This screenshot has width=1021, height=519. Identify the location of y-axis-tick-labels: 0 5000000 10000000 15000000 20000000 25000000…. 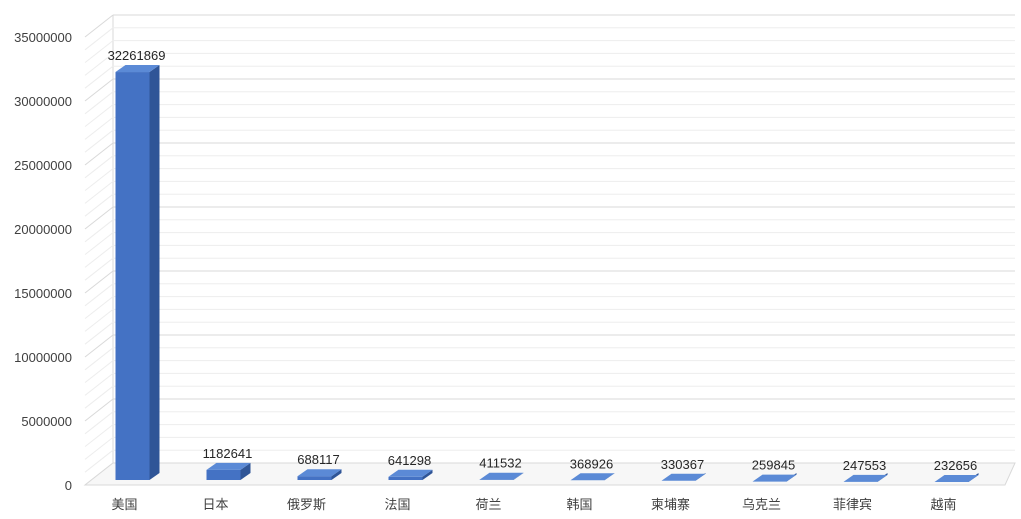
(43, 261).